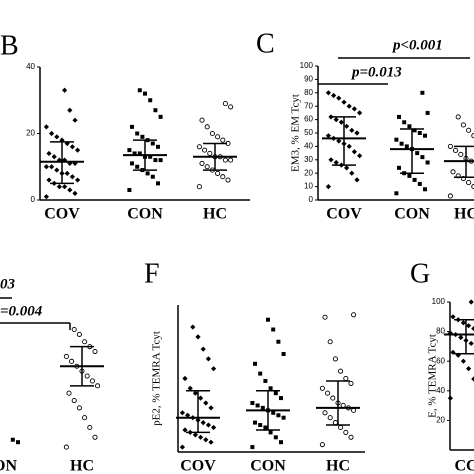 The image size is (474, 474). What do you see at coordinates (296, 133) in the screenshot?
I see `y-axis-label: EM3, % EM Tcyt` at bounding box center [296, 133].